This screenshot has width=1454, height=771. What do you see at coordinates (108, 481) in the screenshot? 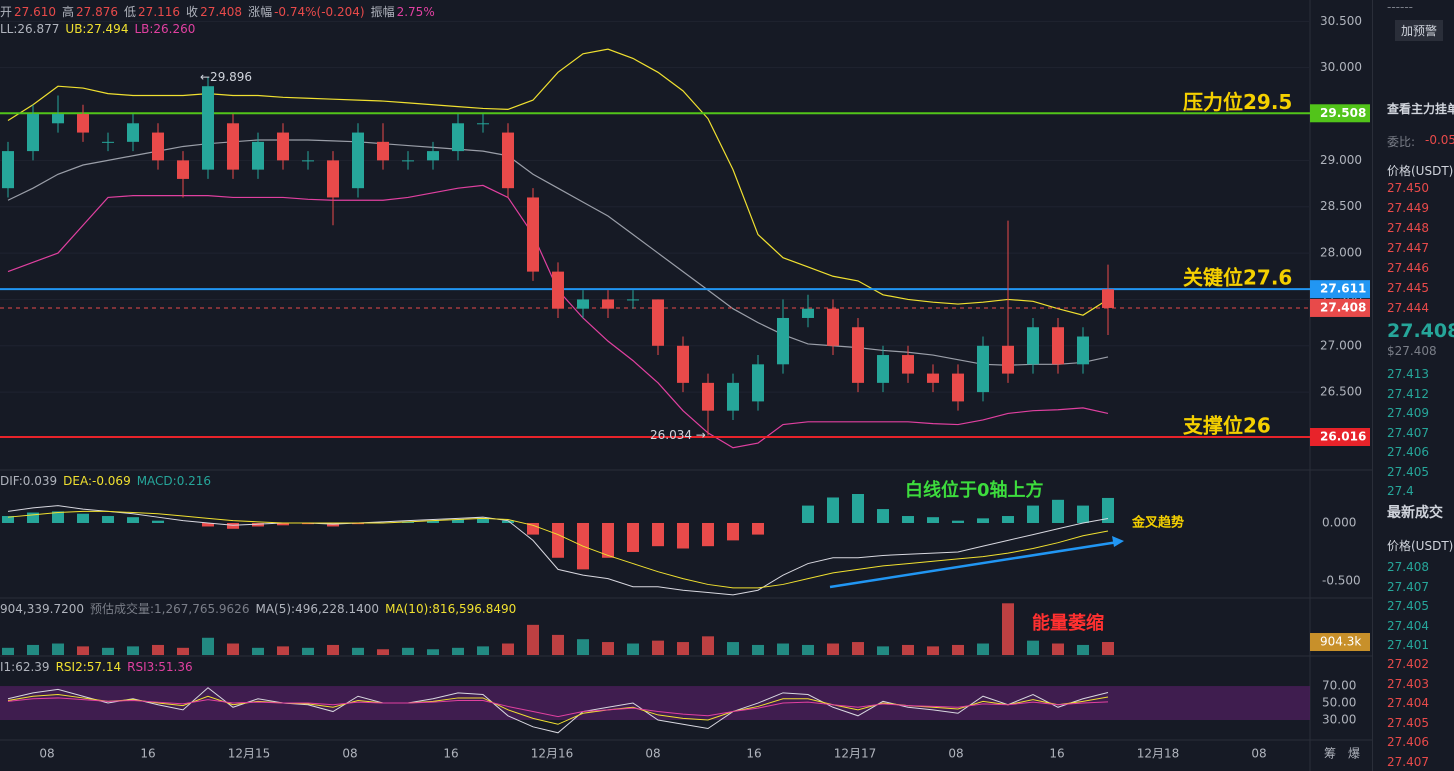
I see `macd-legend: DIF:0.039 DEA:-0.069 MACD:0.216` at bounding box center [108, 481].